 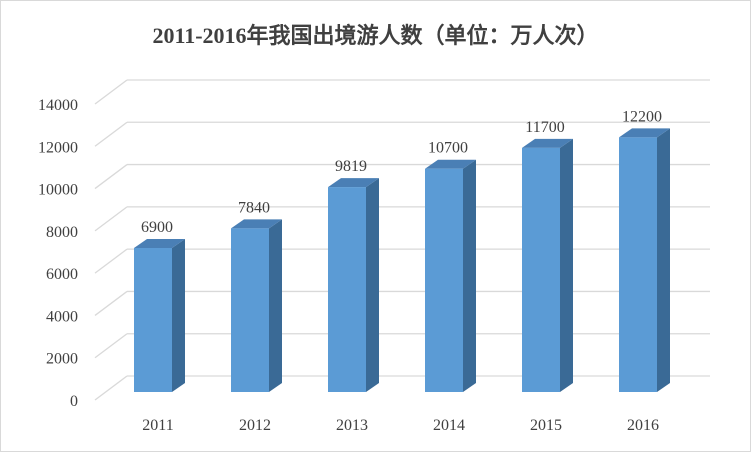 What do you see at coordinates (643, 425) in the screenshot?
I see `x-tick-label: 2016` at bounding box center [643, 425].